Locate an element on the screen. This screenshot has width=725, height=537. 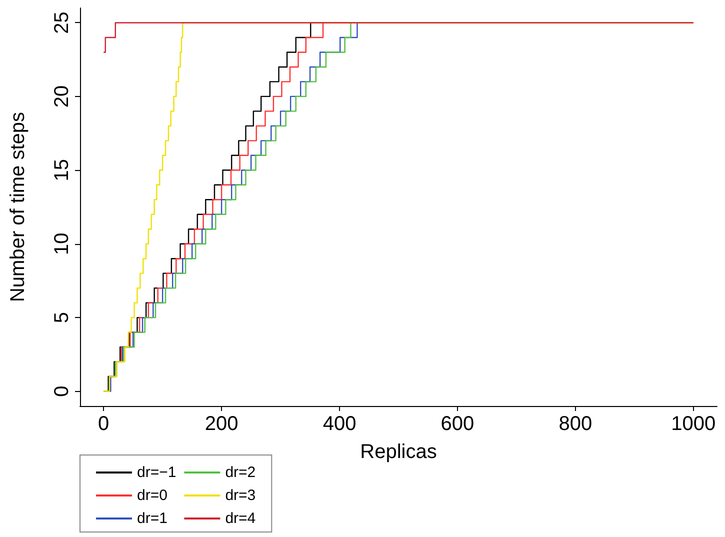
x-tick-label: 400 is located at coordinates (339, 424).